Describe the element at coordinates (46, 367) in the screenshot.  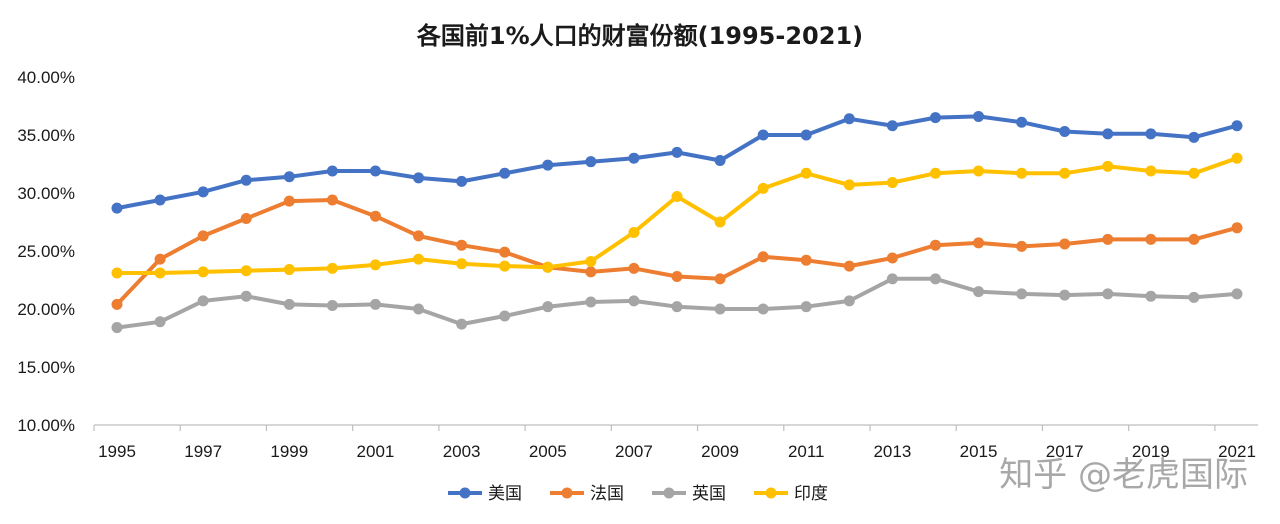
I see `y-tick-label: 15.00%` at that location.